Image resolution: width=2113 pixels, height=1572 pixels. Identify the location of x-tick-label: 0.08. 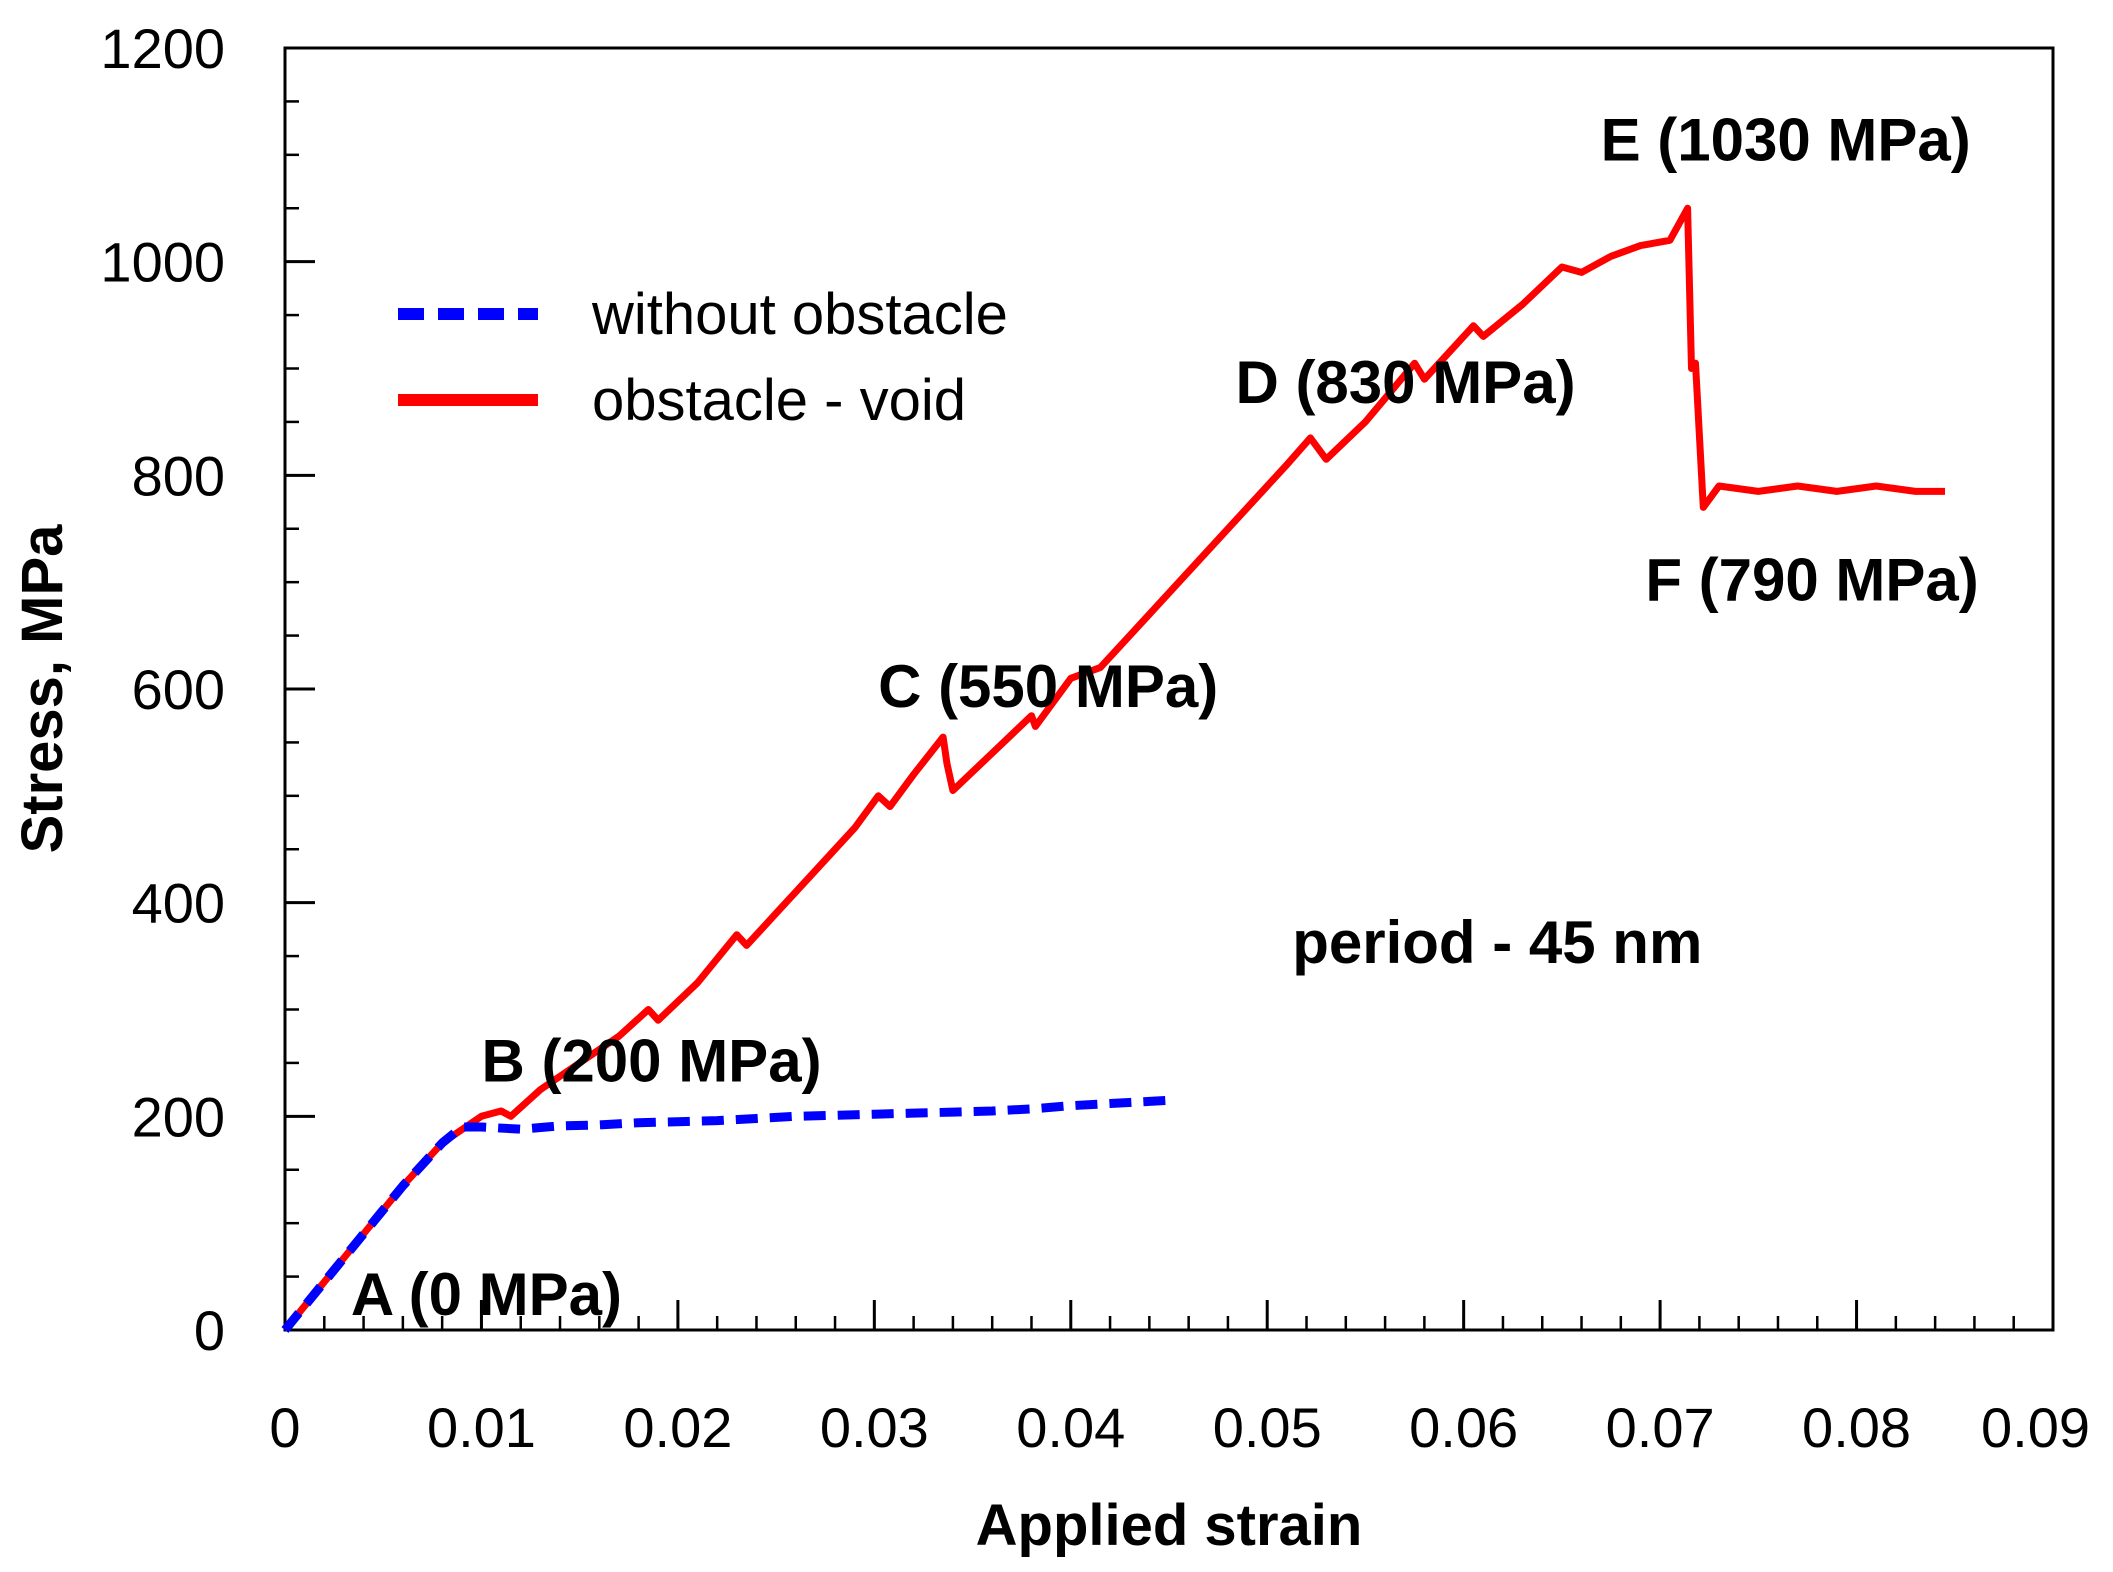
(1856, 1427).